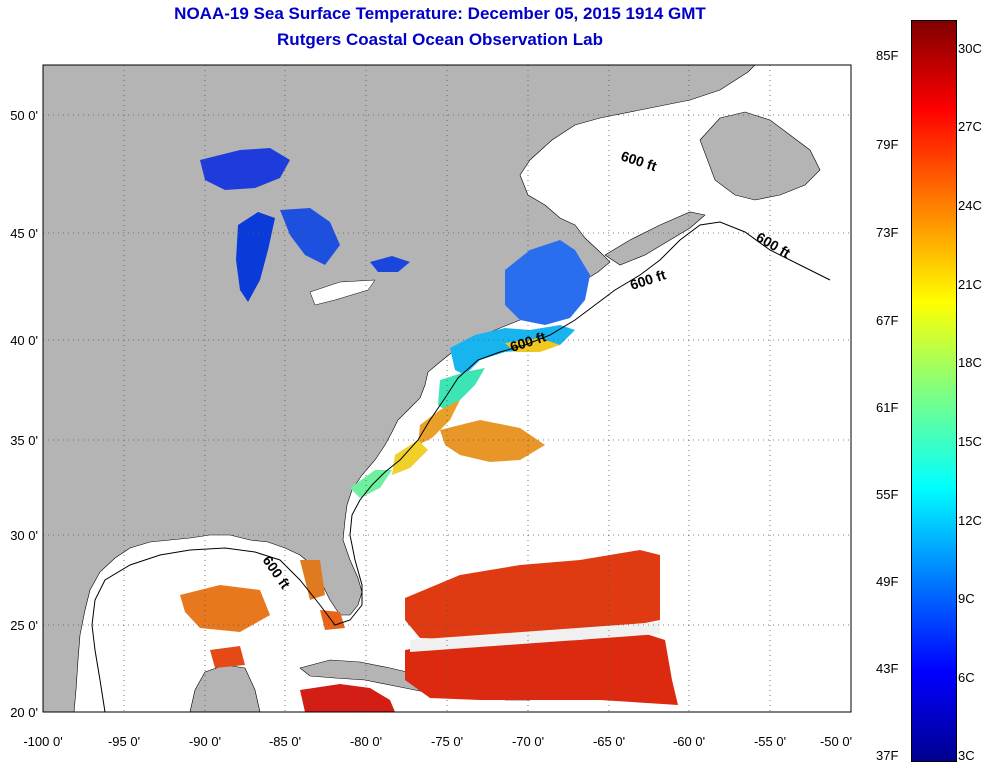 This screenshot has width=984, height=770. I want to click on lat-label-35: 35 0', so click(24, 440).